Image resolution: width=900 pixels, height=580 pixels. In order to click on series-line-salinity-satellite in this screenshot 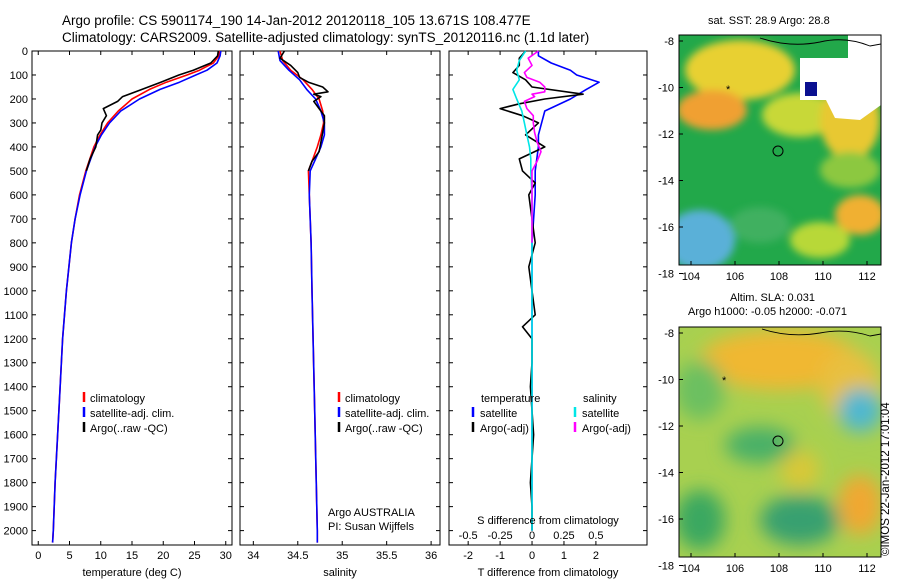, I will do `click(522, 290)`.